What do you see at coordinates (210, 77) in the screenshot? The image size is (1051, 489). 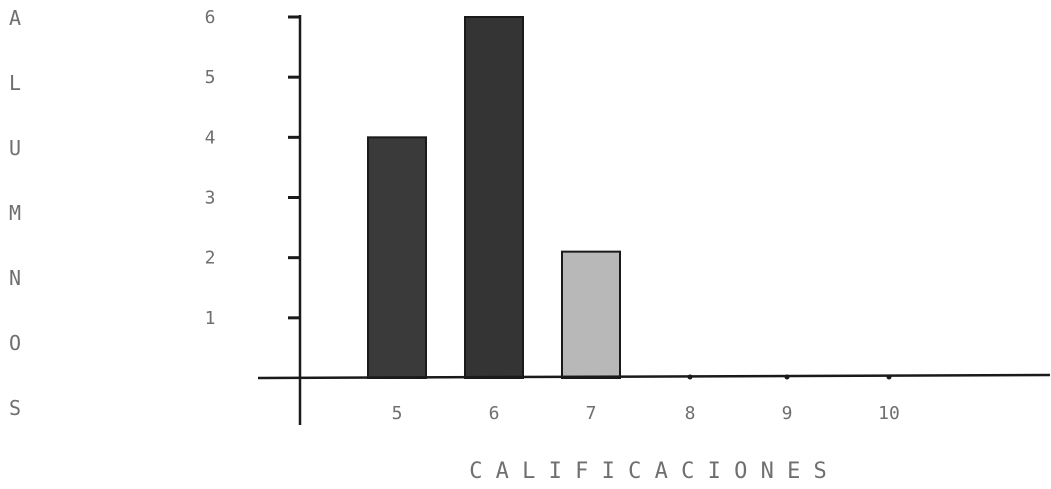 I see `y-tick-label: 5` at bounding box center [210, 77].